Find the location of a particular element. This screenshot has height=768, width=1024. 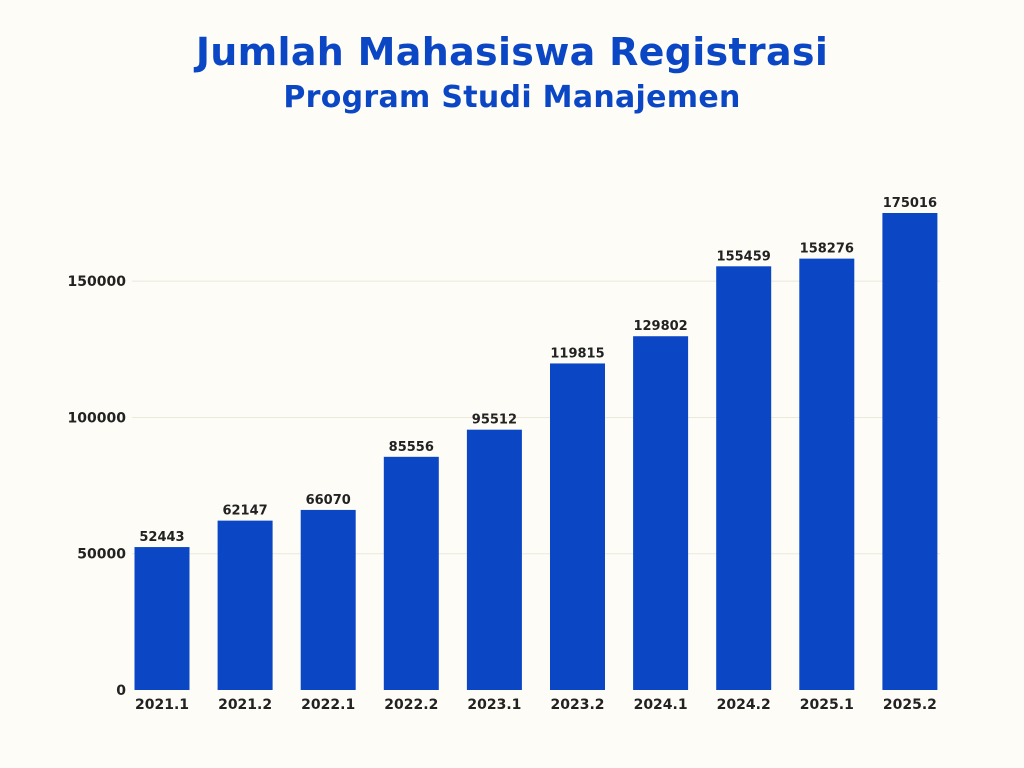

data-label: 95512 is located at coordinates (494, 420).